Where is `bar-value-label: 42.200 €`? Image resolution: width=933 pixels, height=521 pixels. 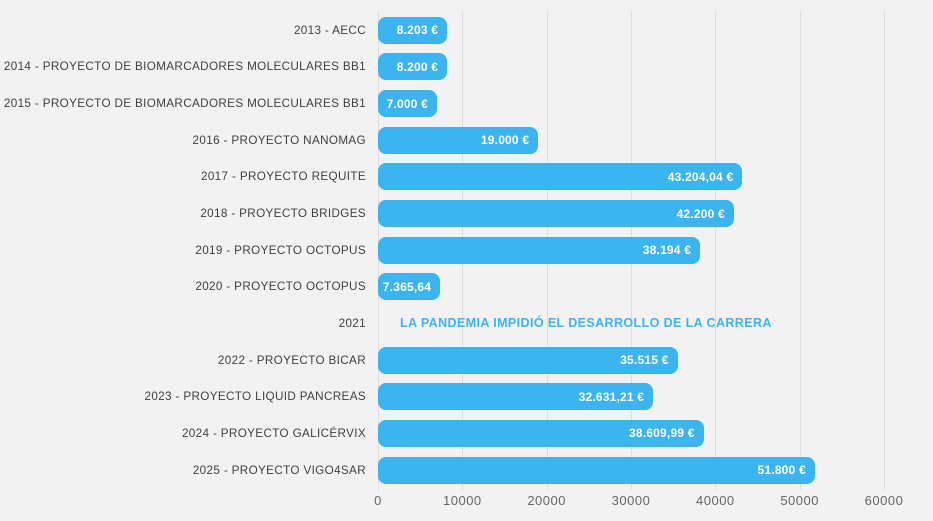
bar-value-label: 42.200 € is located at coordinates (700, 213).